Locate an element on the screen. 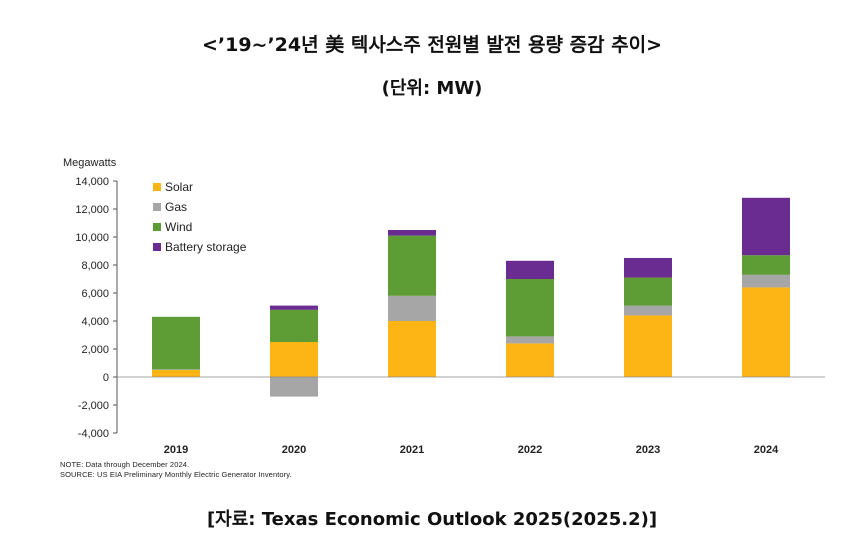  bar-segment-solar-2020 is located at coordinates (294, 359).